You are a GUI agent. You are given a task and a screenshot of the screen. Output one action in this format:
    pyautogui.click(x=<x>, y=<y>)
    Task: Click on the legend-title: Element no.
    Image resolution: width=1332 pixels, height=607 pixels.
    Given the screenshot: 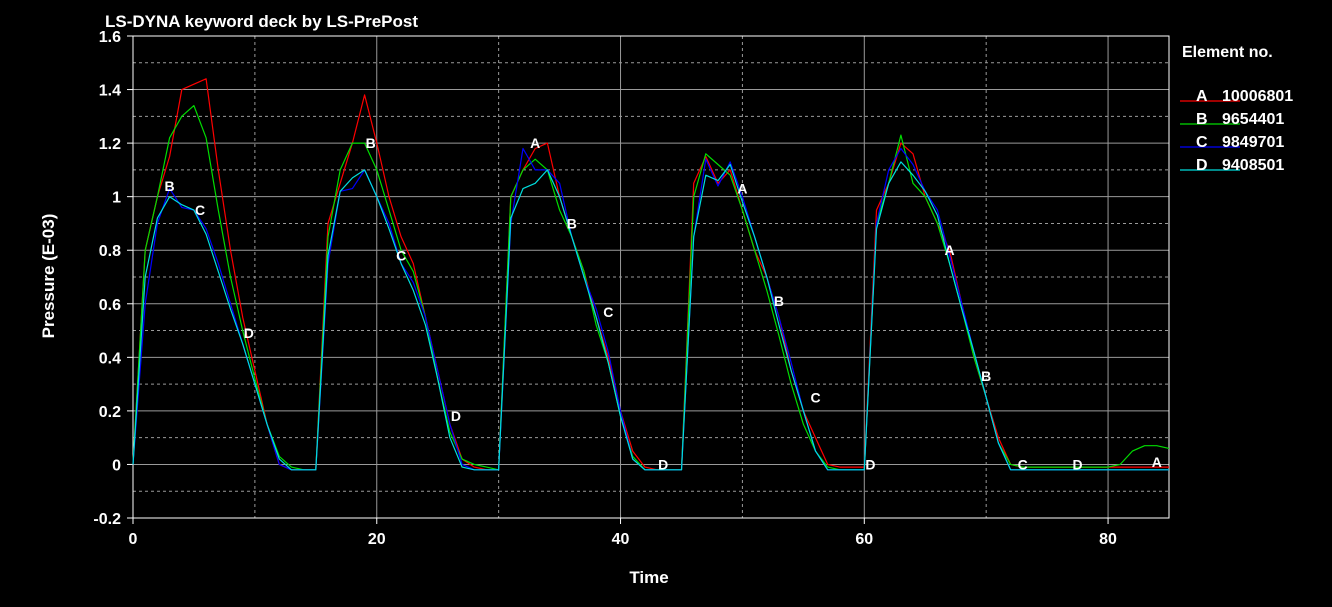 What is the action you would take?
    pyautogui.click(x=1227, y=52)
    